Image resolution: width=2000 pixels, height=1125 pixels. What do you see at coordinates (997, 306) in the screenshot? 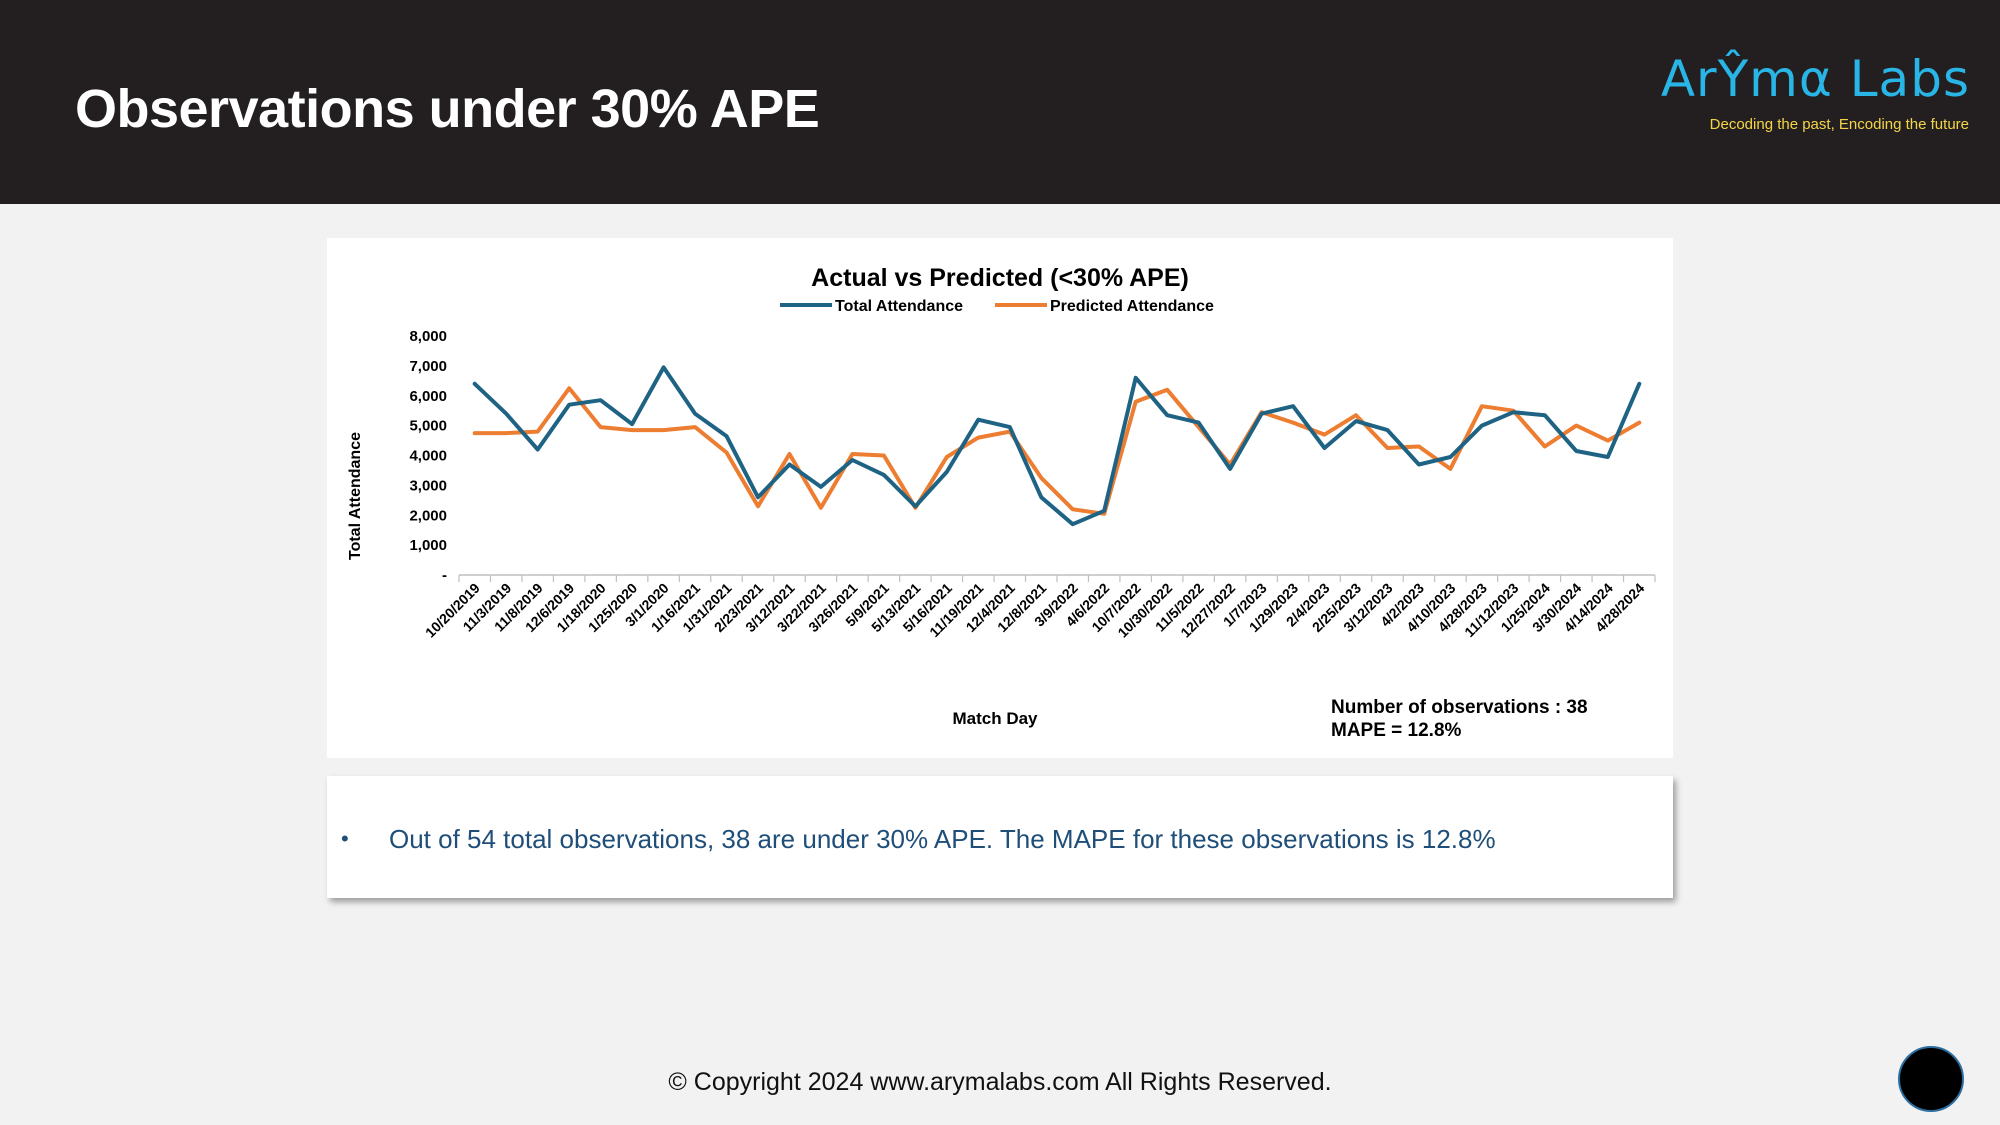
I see `chart-legend: Total Attendance Predicted Attendance` at bounding box center [997, 306].